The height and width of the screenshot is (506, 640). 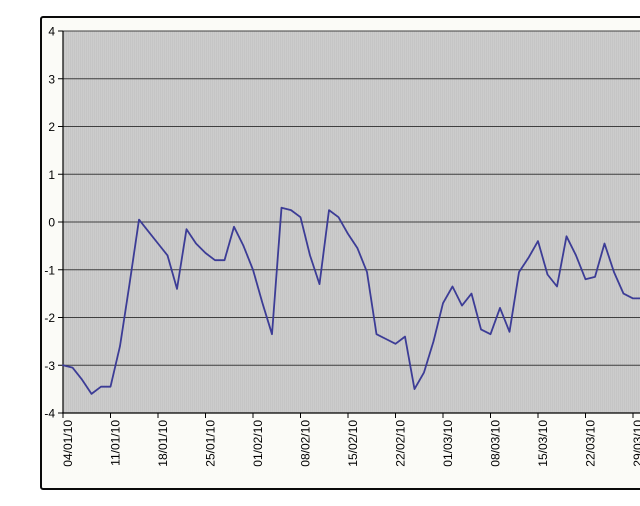 I want to click on x-axis-label: 04/01/10, so click(x=68, y=443).